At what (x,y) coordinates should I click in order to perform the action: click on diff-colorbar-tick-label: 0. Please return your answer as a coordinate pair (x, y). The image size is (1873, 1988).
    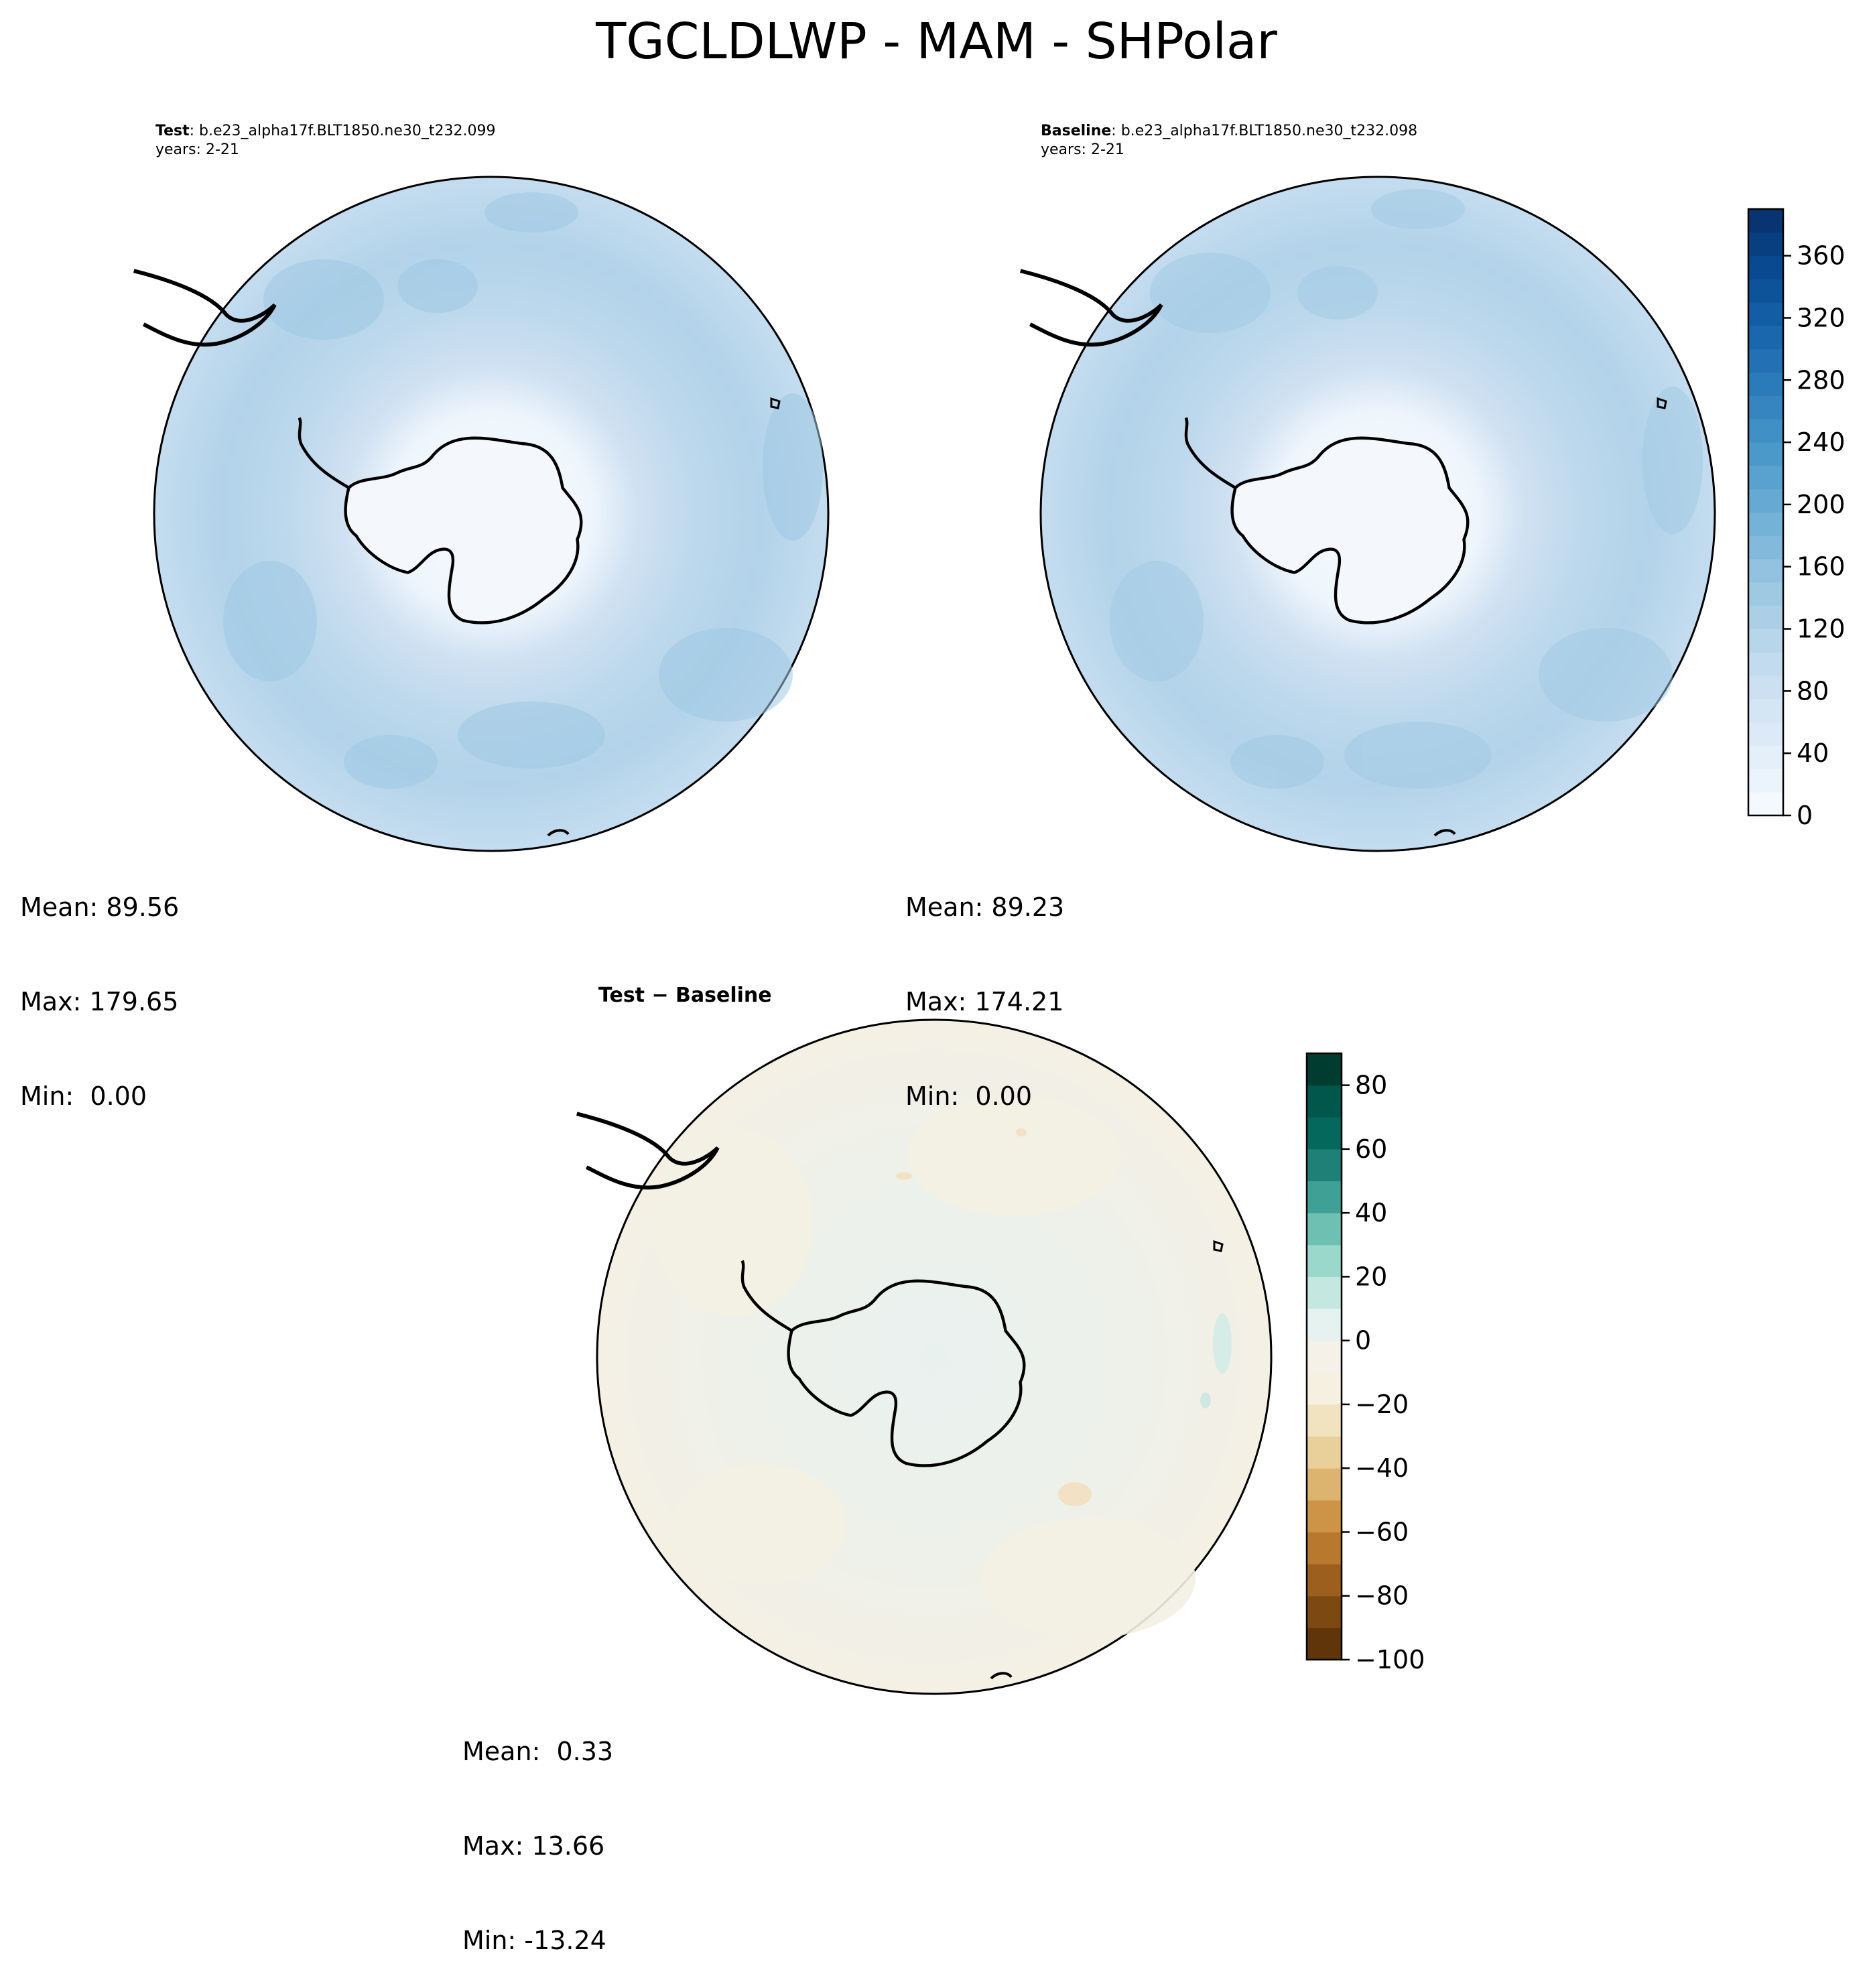
    Looking at the image, I should click on (1363, 1340).